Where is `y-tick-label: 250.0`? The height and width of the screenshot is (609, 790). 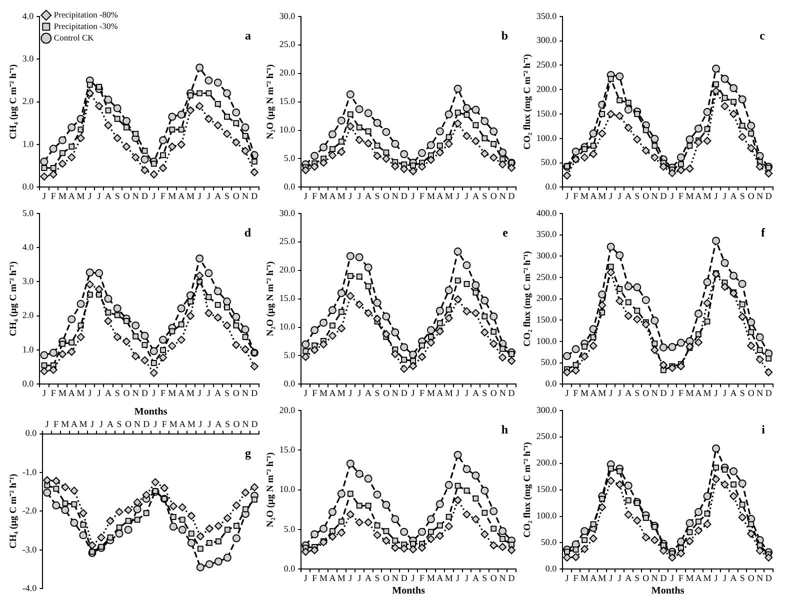
y-tick-label: 250.0 is located at coordinates (547, 436).